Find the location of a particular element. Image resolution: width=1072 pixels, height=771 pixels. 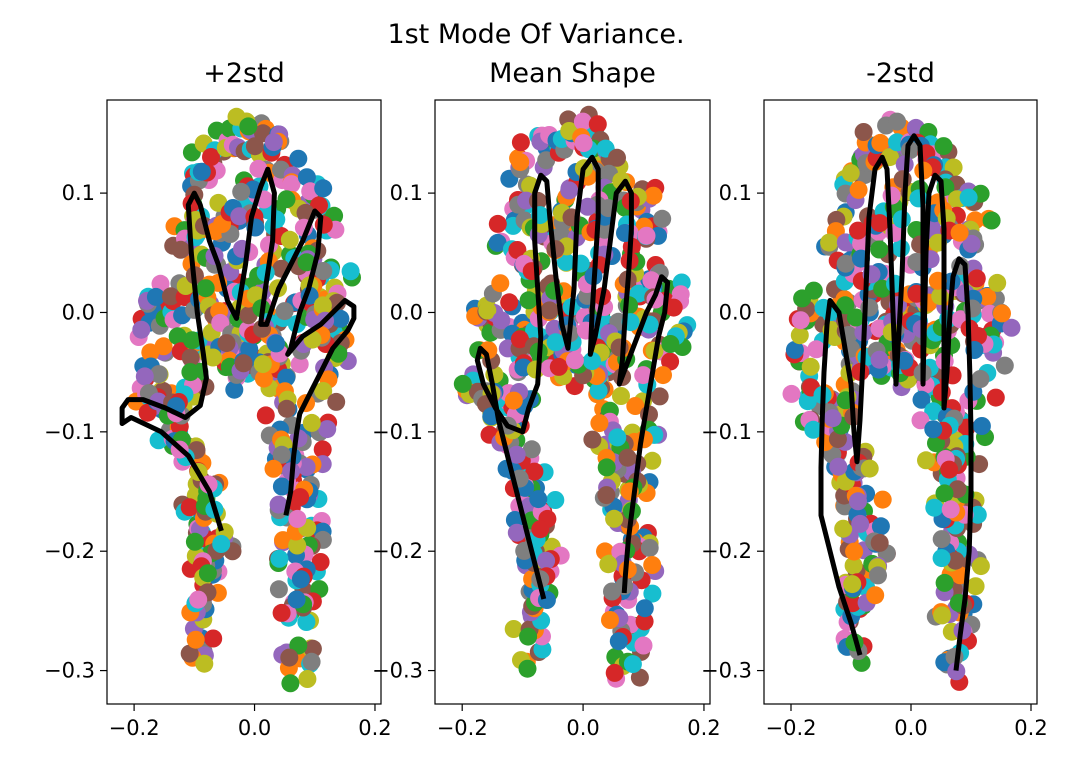

figure-suptitle: 1st Mode Of Variance. is located at coordinates (536, 34).